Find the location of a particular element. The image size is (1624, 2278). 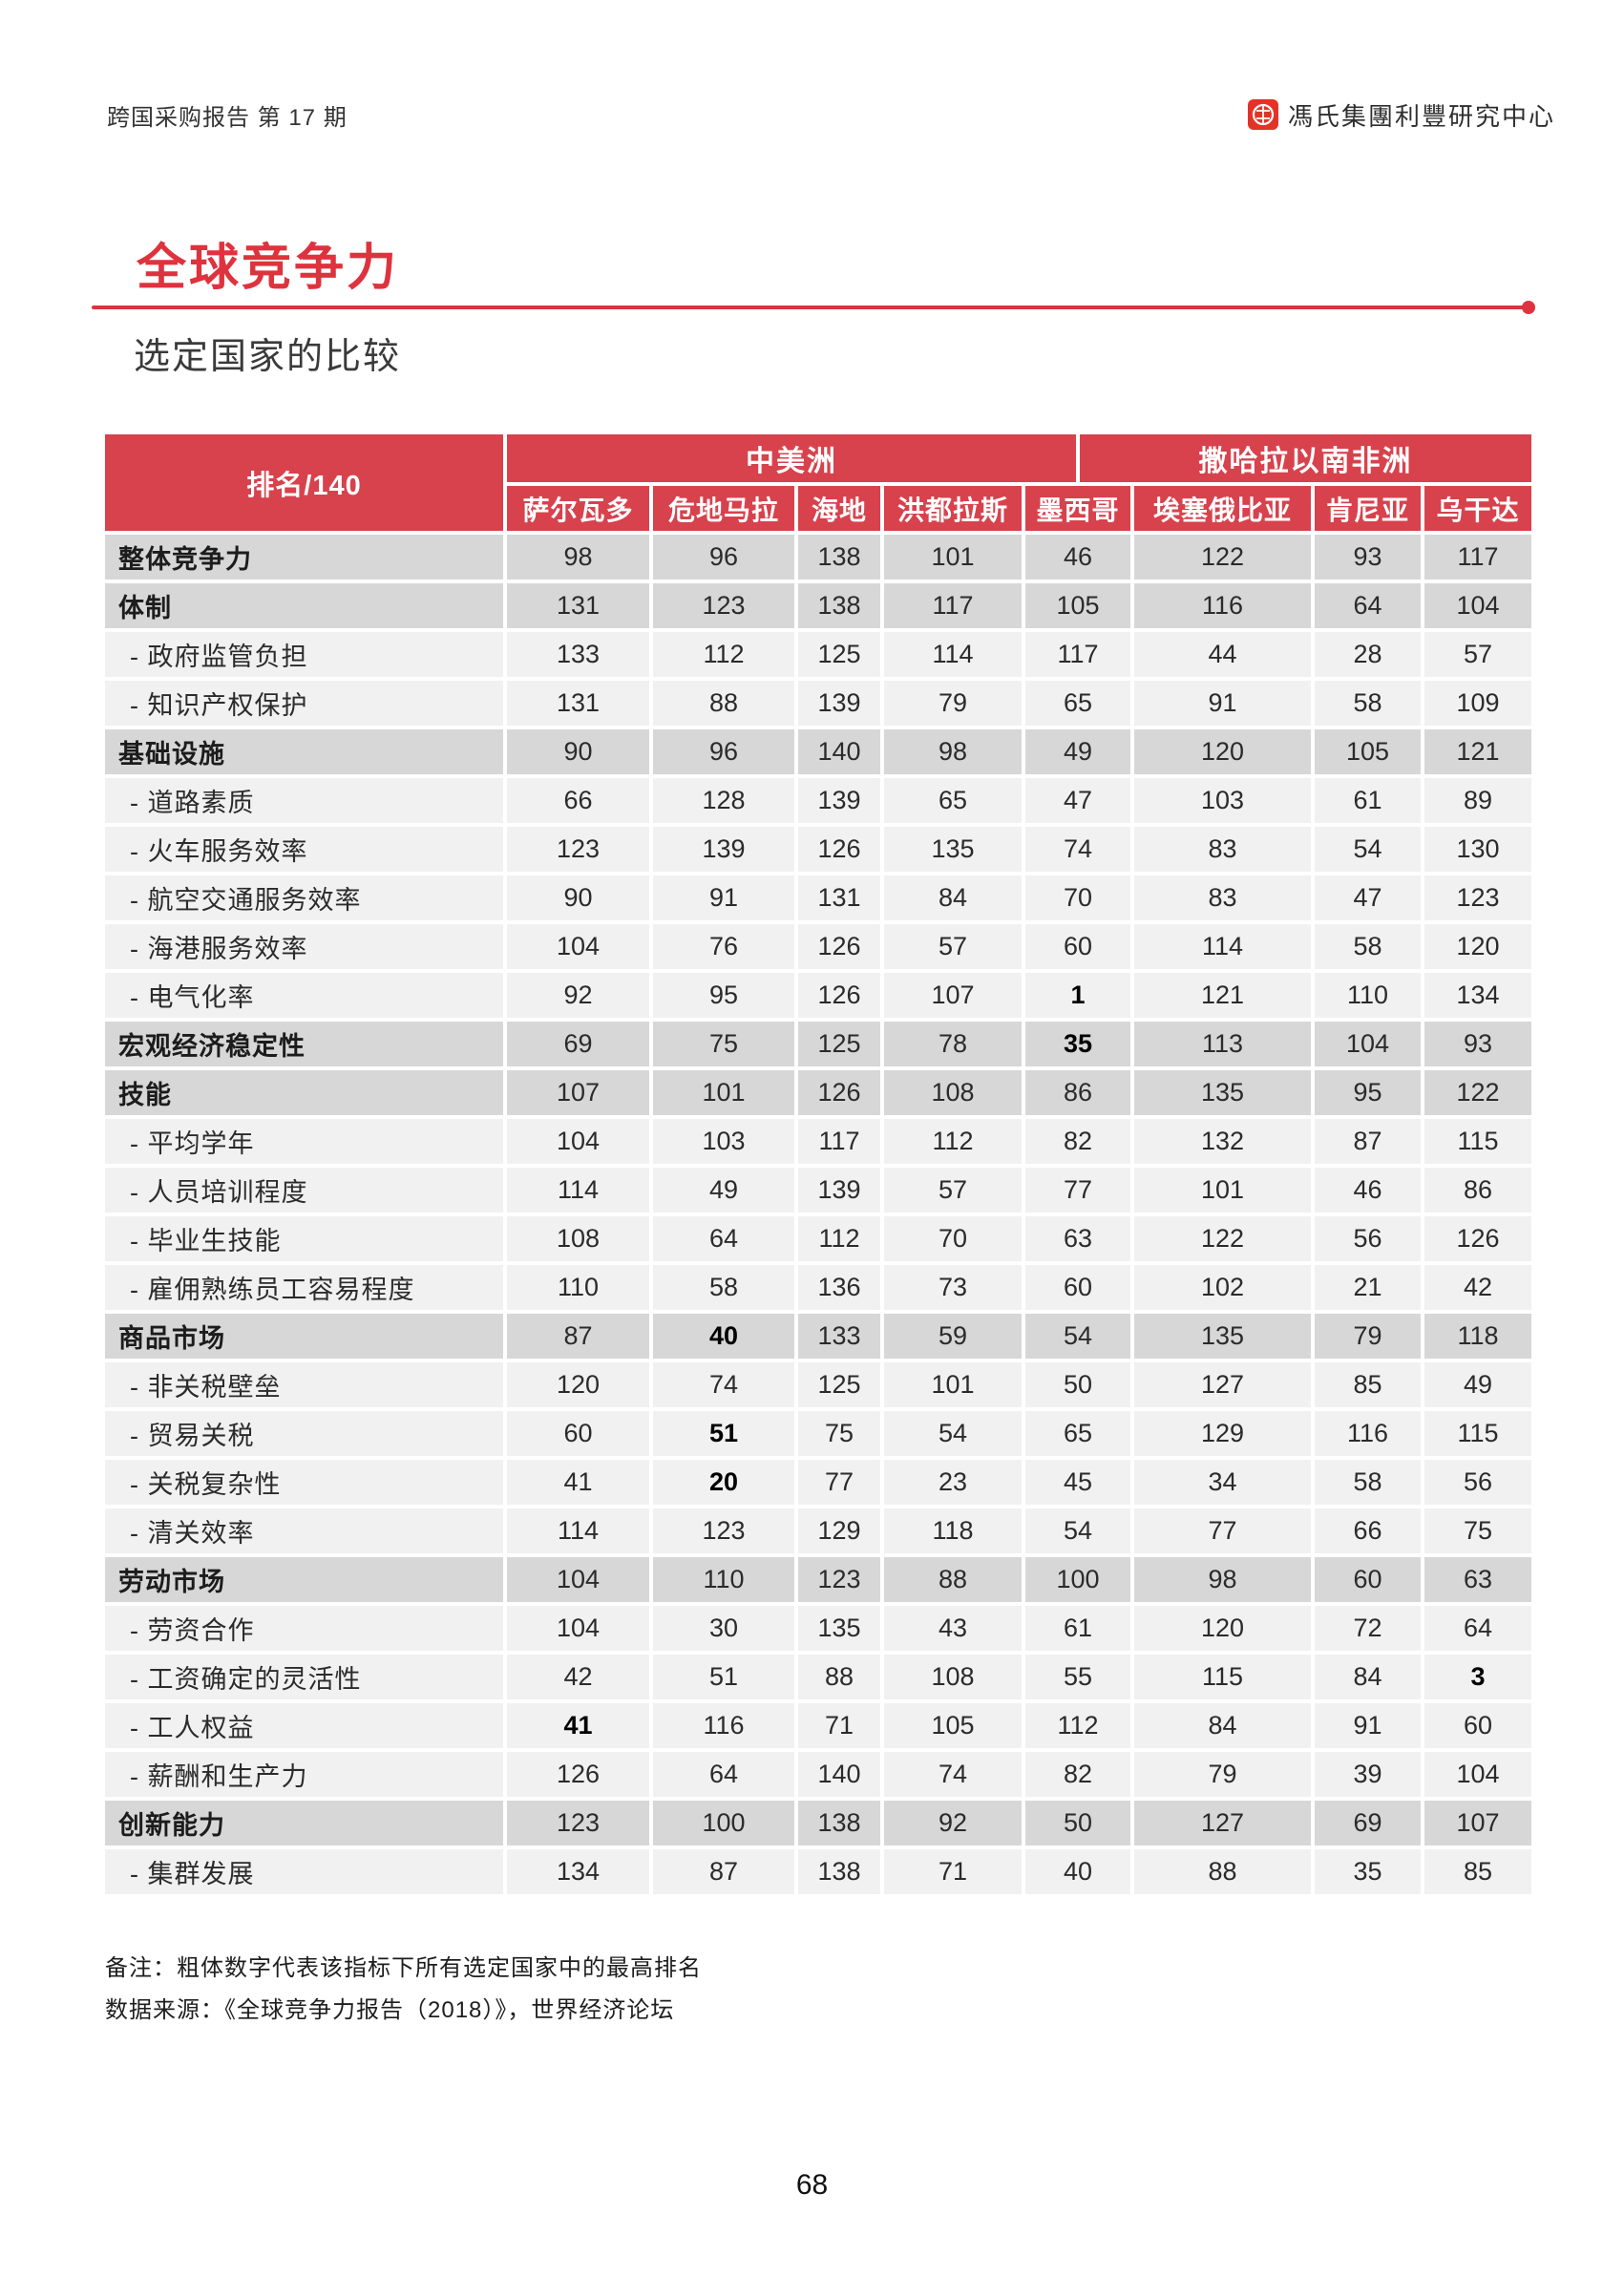

rank-cell: 138 is located at coordinates (839, 1871).